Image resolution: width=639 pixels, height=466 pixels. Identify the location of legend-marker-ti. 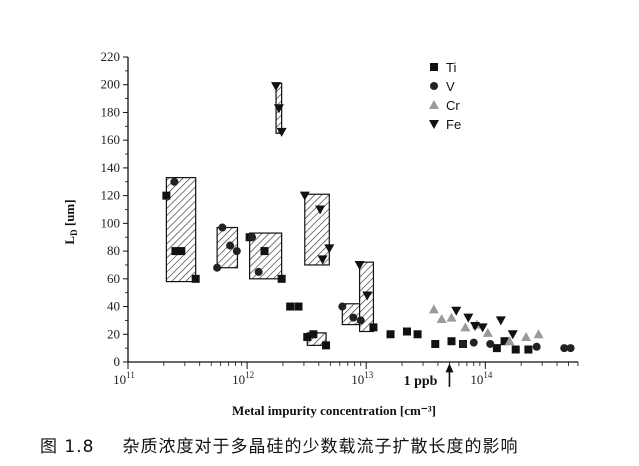
(434, 67).